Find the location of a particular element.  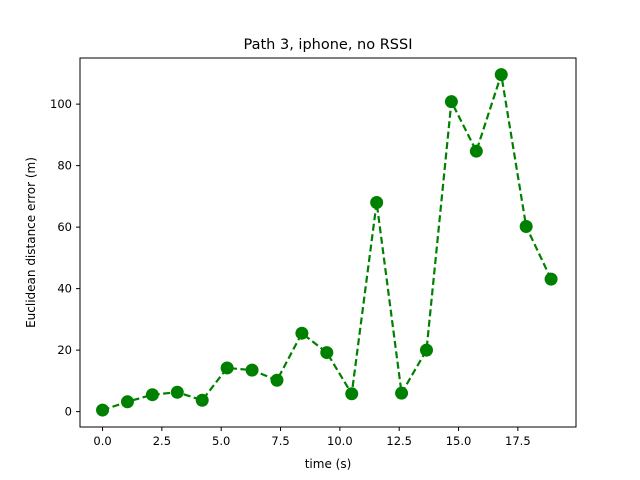

y-tick-label: 40 is located at coordinates (64, 289).